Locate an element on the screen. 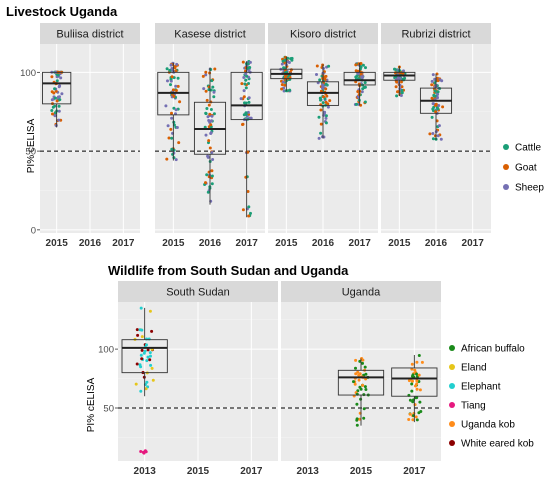 The width and height of the screenshot is (550, 495). panel-strip-label: Kasese district is located at coordinates (210, 35).